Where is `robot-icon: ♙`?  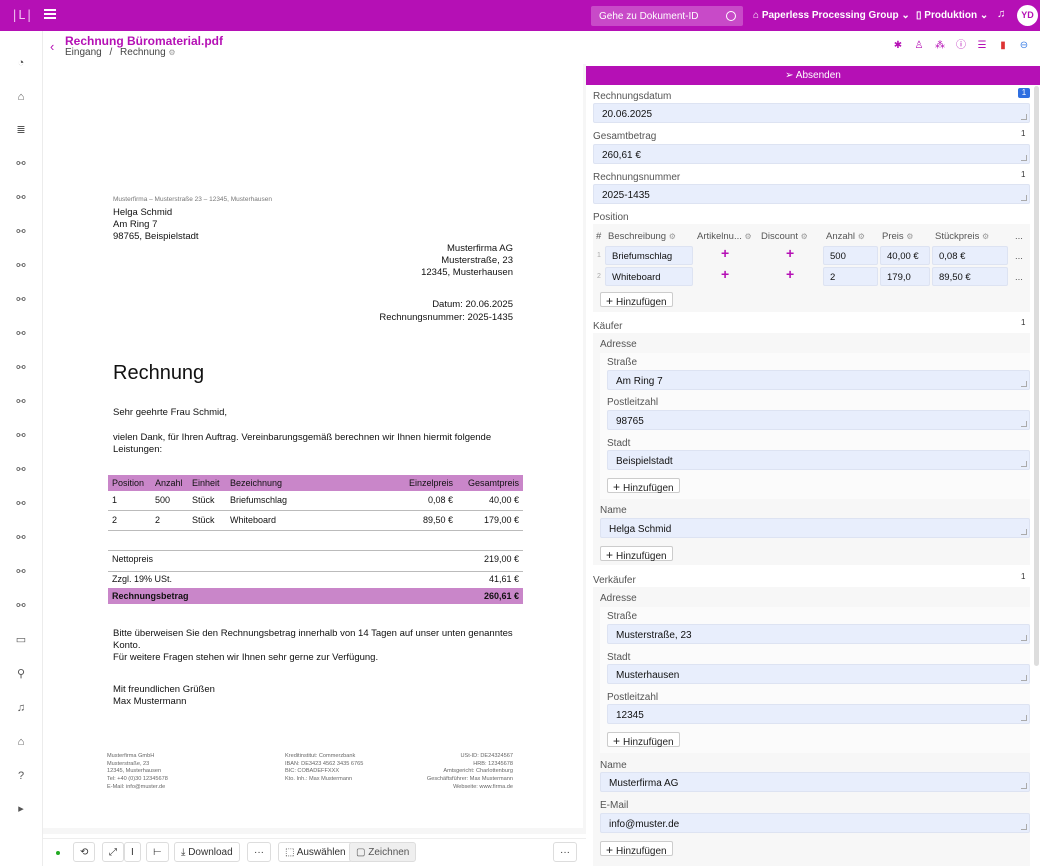
robot-icon: ♙ is located at coordinates (919, 45).